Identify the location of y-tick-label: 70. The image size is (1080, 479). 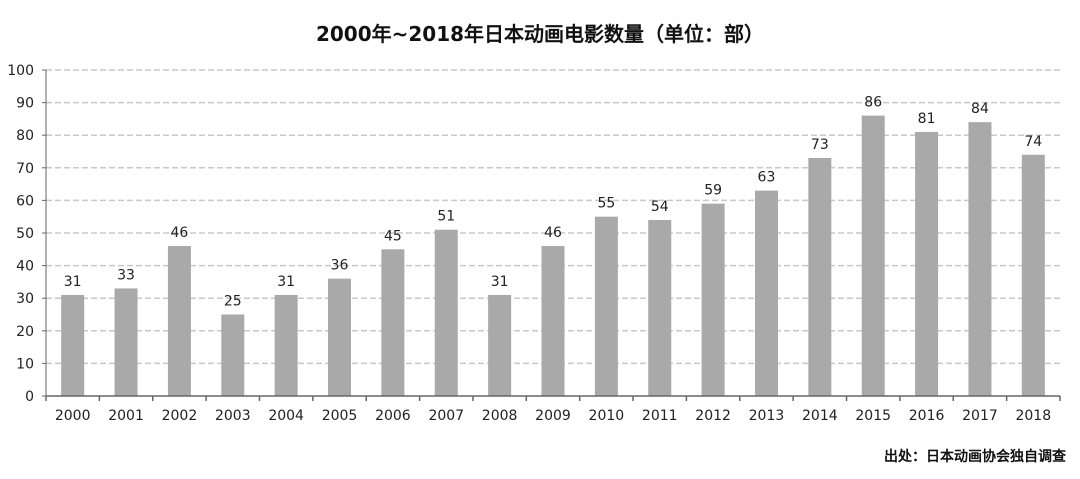
(25, 169).